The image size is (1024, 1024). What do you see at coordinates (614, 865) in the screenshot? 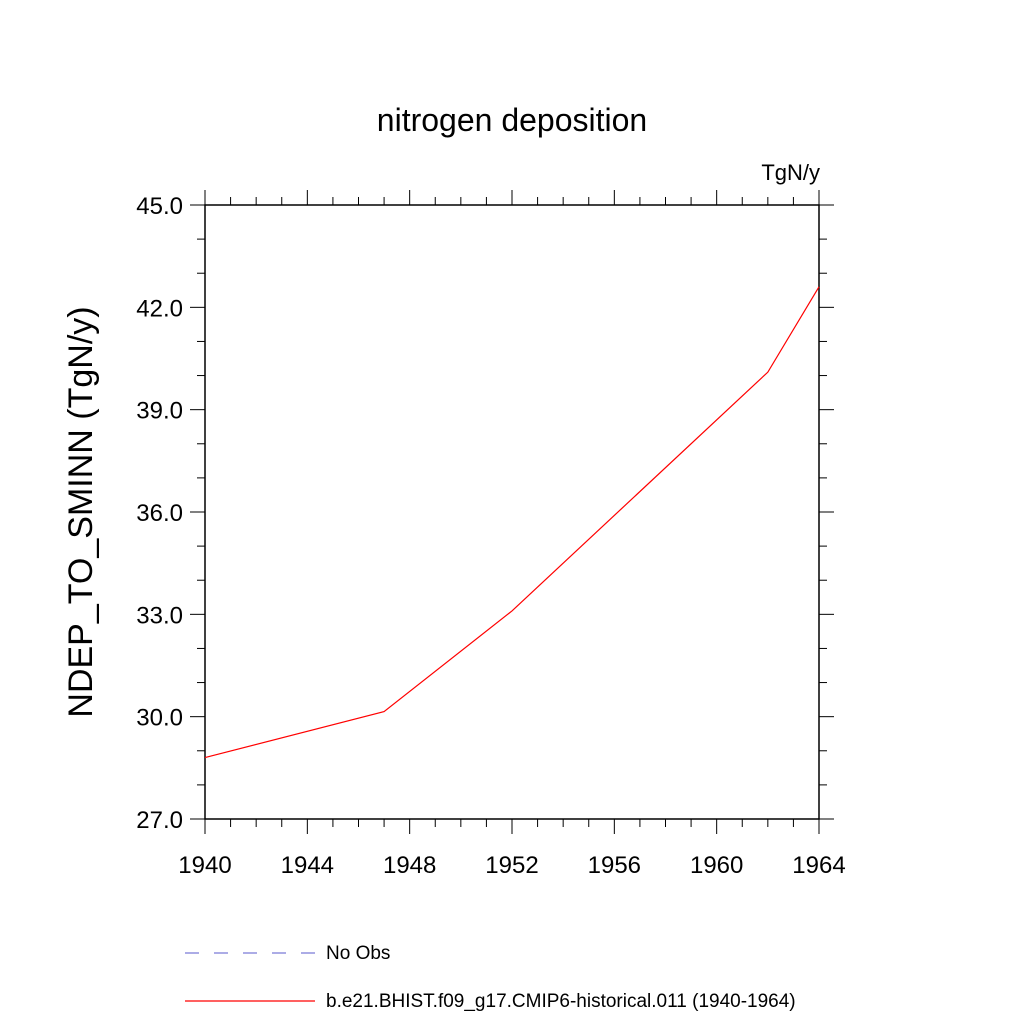
I see `x-tick-label: 1956` at bounding box center [614, 865].